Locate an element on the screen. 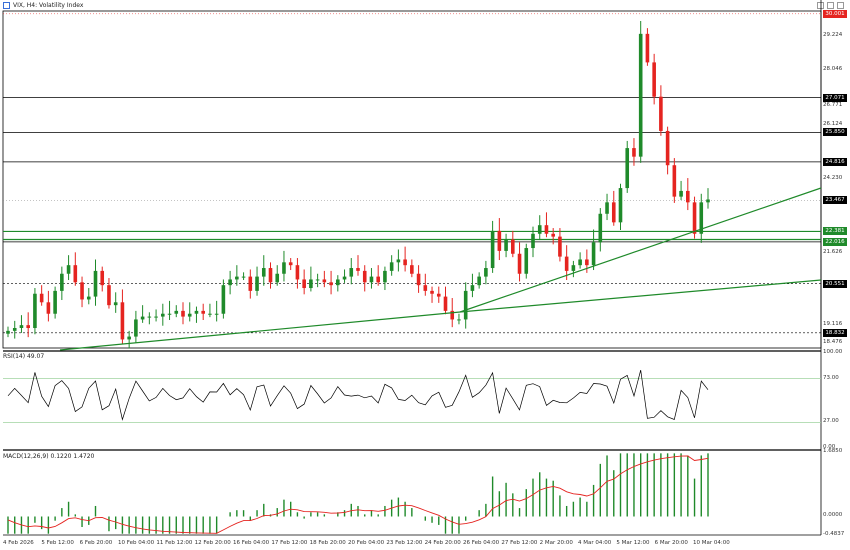 The image size is (850, 550). macd-axis-label: 0.0000 is located at coordinates (833, 515).